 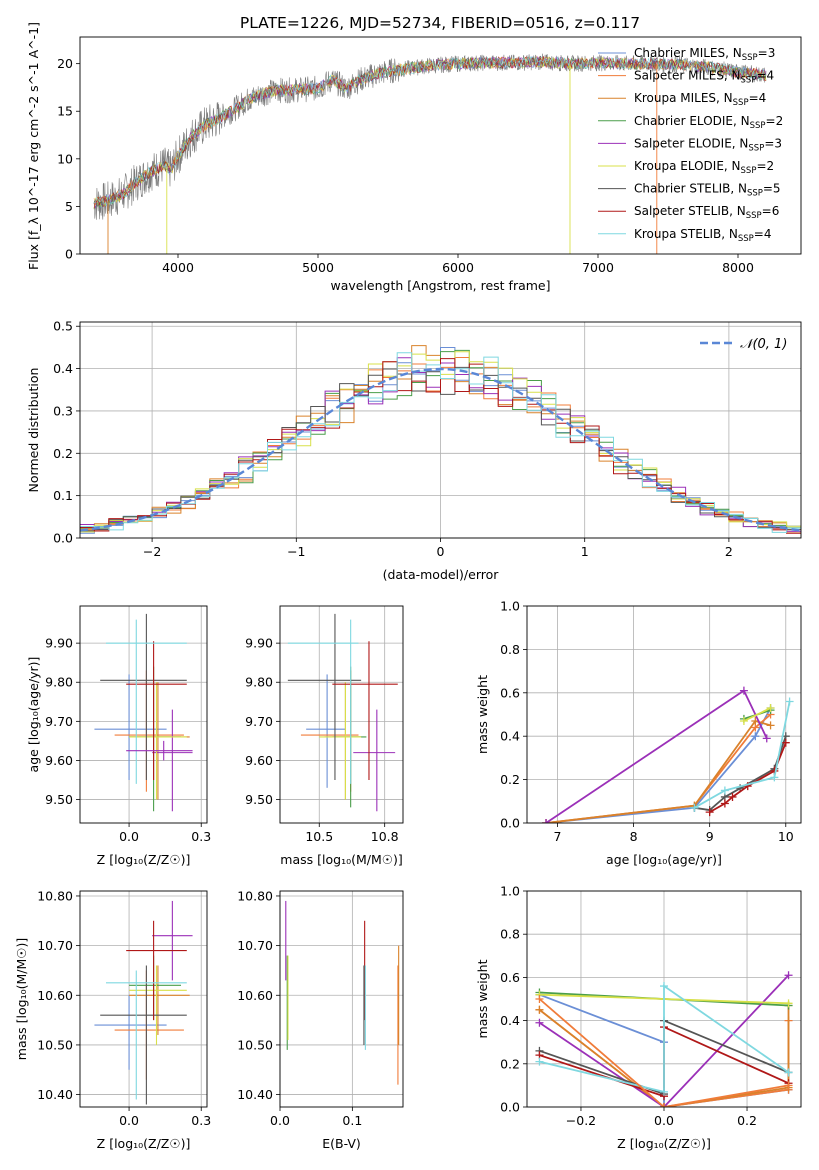 I want to click on y-tick-label: 0.6, so click(x=510, y=977).